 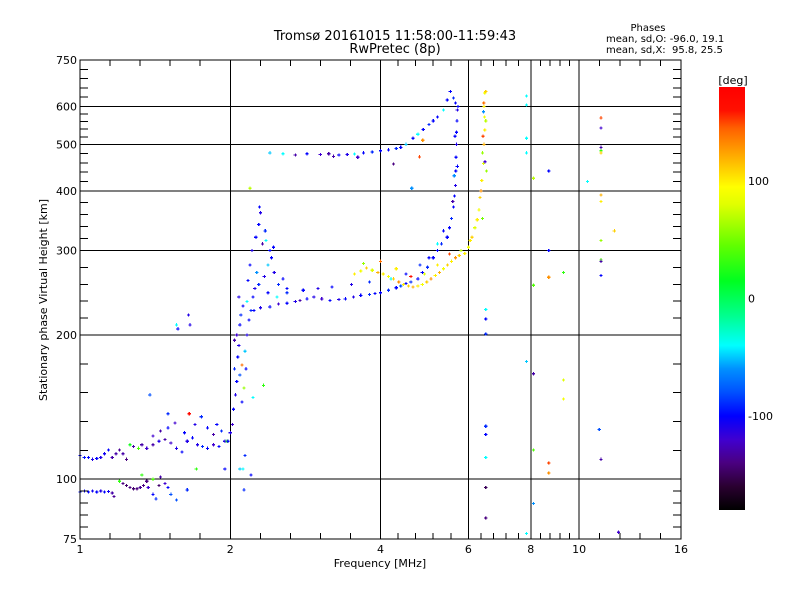 I want to click on x-tick-label: 8, so click(x=530, y=549).